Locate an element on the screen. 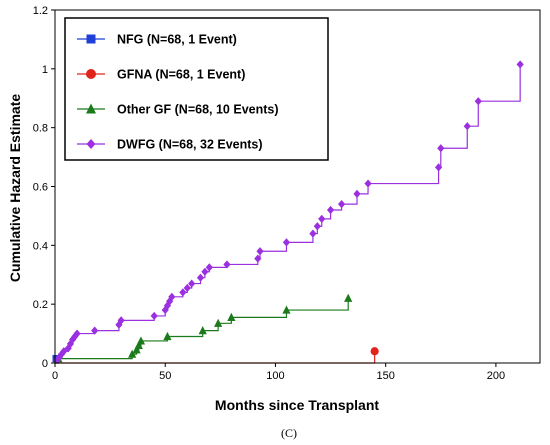 Image resolution: width=550 pixels, height=445 pixels. gfna-data-point is located at coordinates (374, 351).